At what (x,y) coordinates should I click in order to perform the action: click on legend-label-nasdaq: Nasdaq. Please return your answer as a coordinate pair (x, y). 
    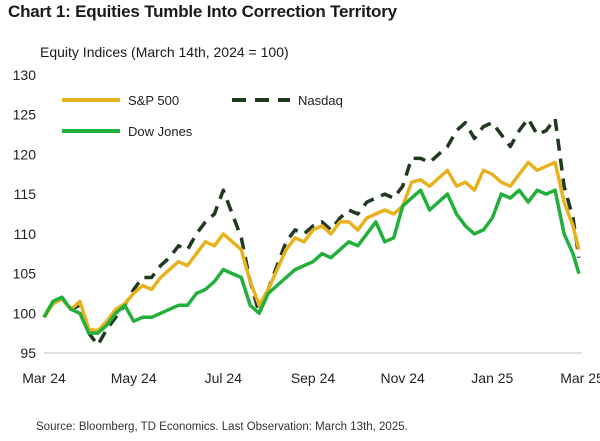
    Looking at the image, I should click on (320, 100).